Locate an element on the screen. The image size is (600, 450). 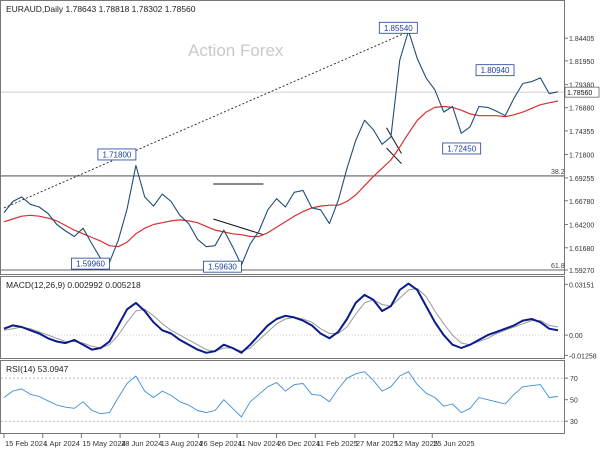
x-tick-label: 27 Mar 2025 is located at coordinates (377, 443).